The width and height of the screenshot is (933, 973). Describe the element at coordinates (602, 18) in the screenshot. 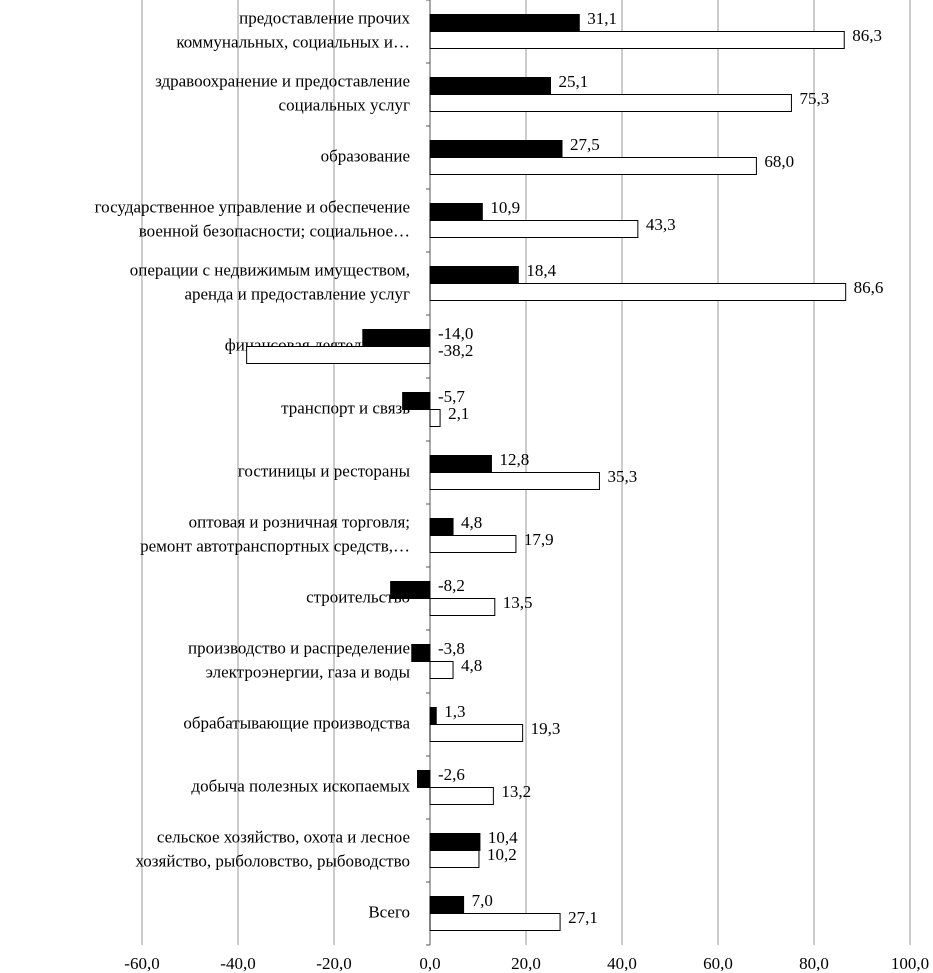

I see `value-label: 31,1` at that location.